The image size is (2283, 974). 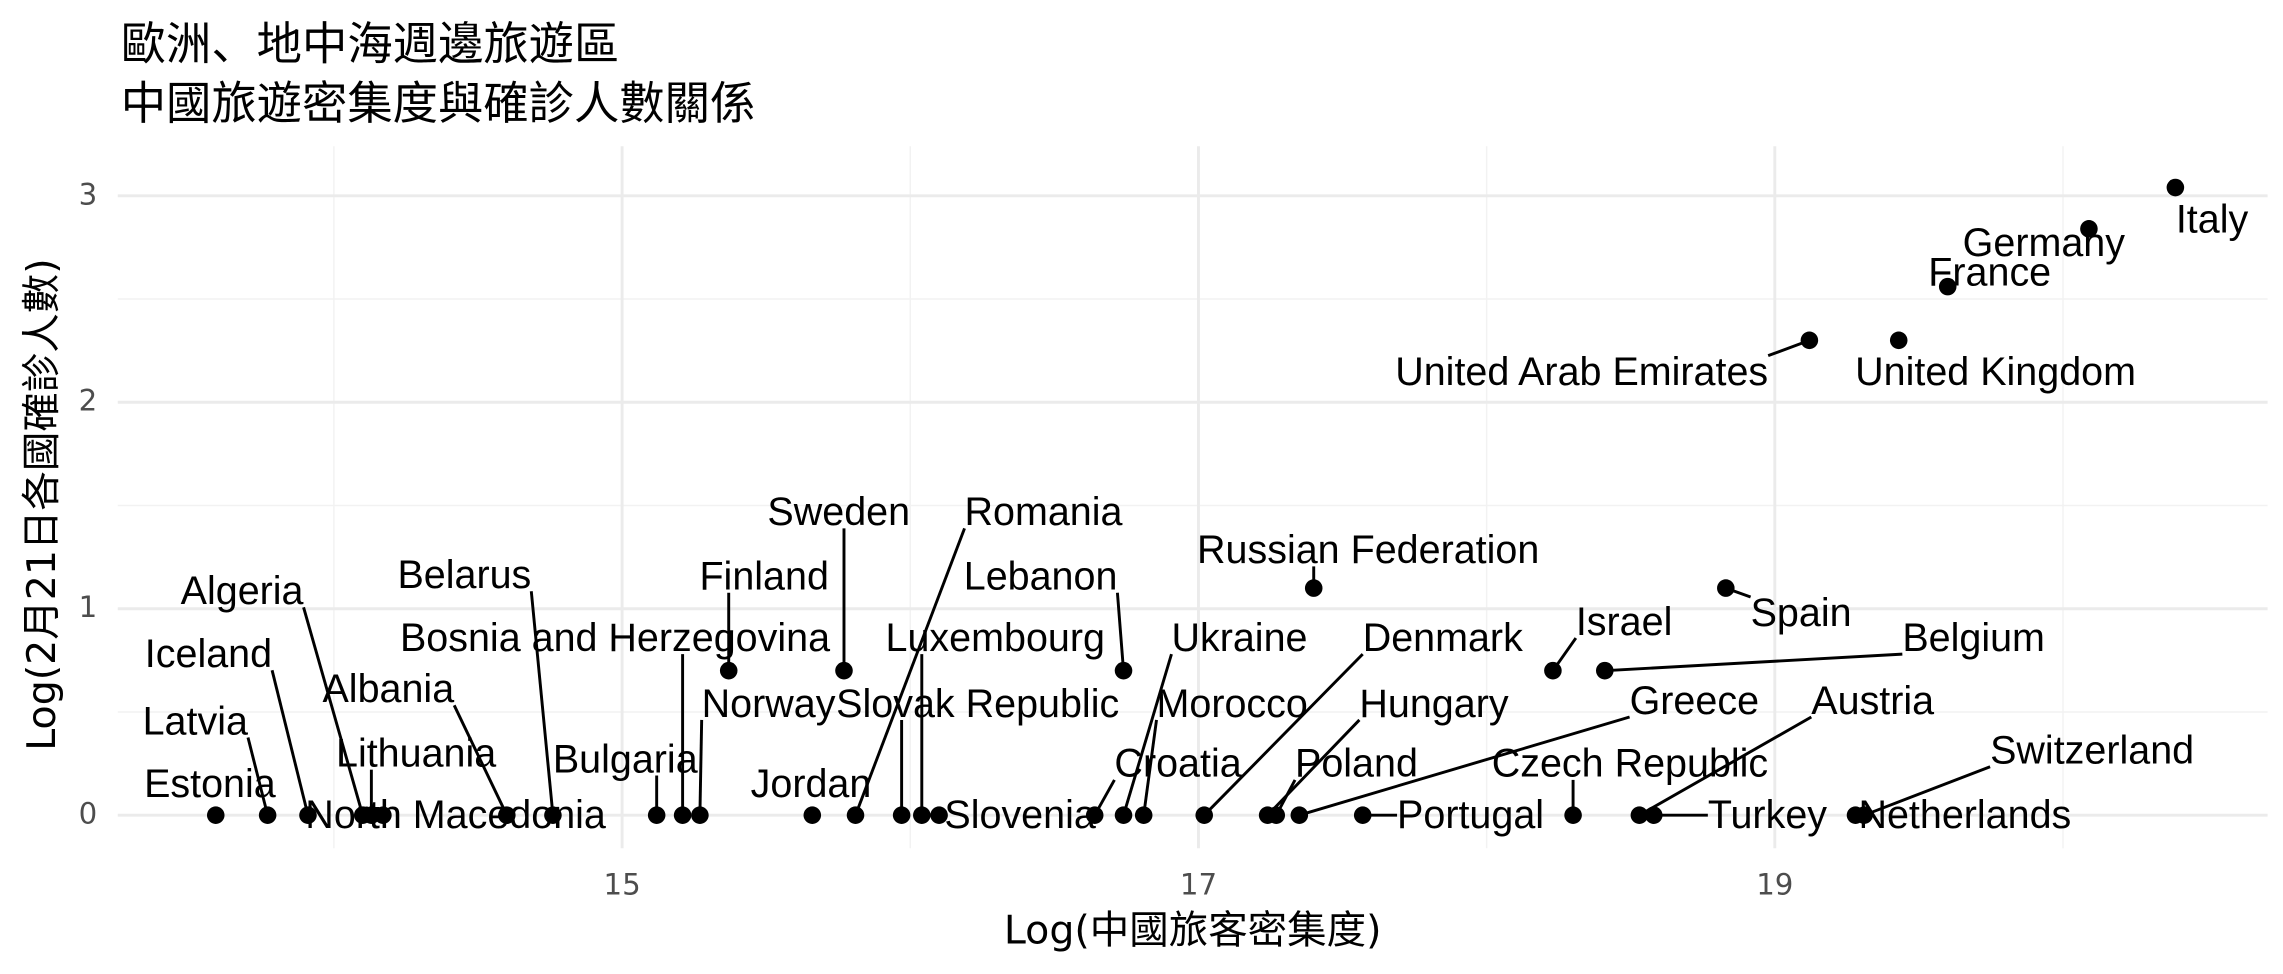 I want to click on y-tick-label: 1, so click(x=88, y=607).